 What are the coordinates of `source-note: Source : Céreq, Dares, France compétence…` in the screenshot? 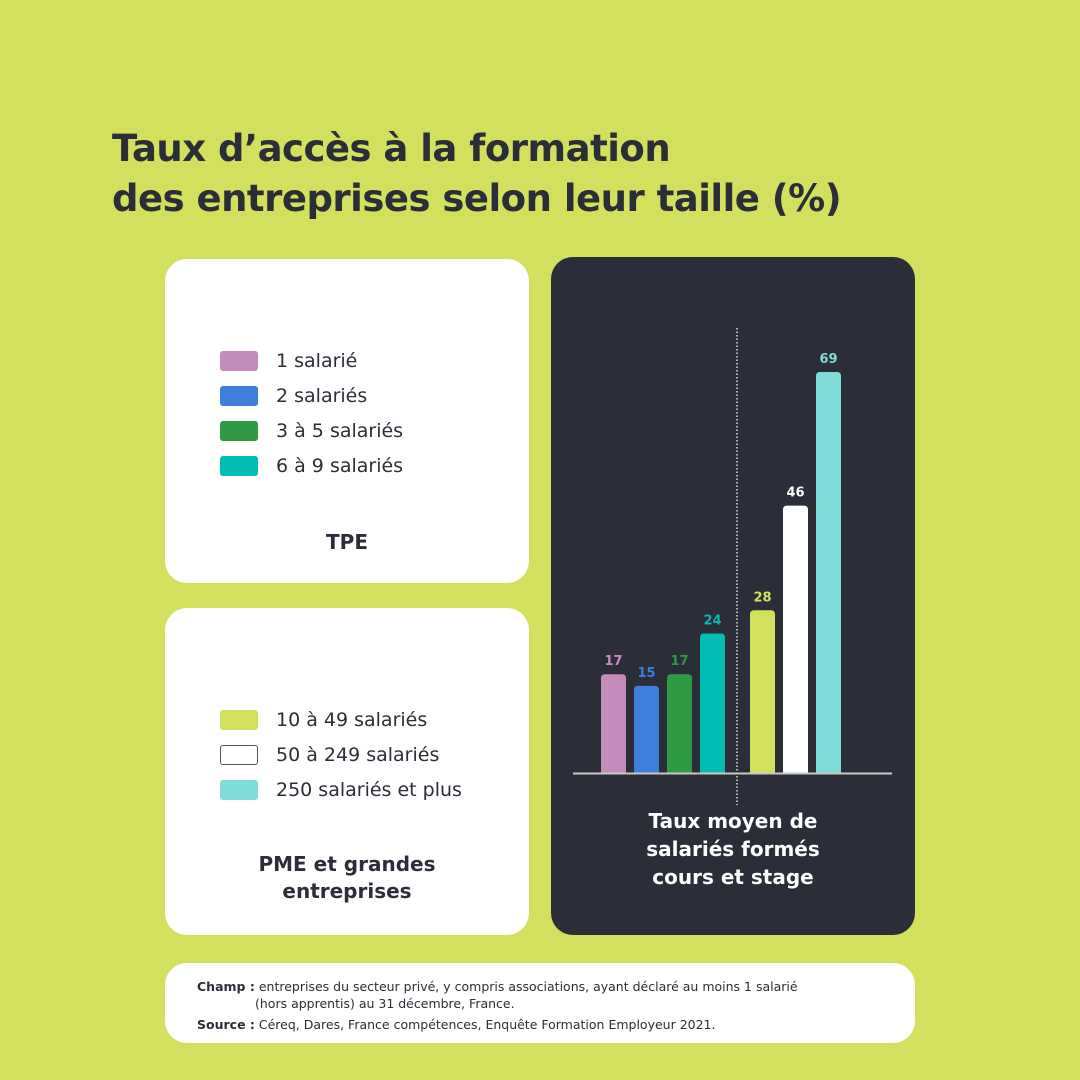 It's located at (456, 1024).